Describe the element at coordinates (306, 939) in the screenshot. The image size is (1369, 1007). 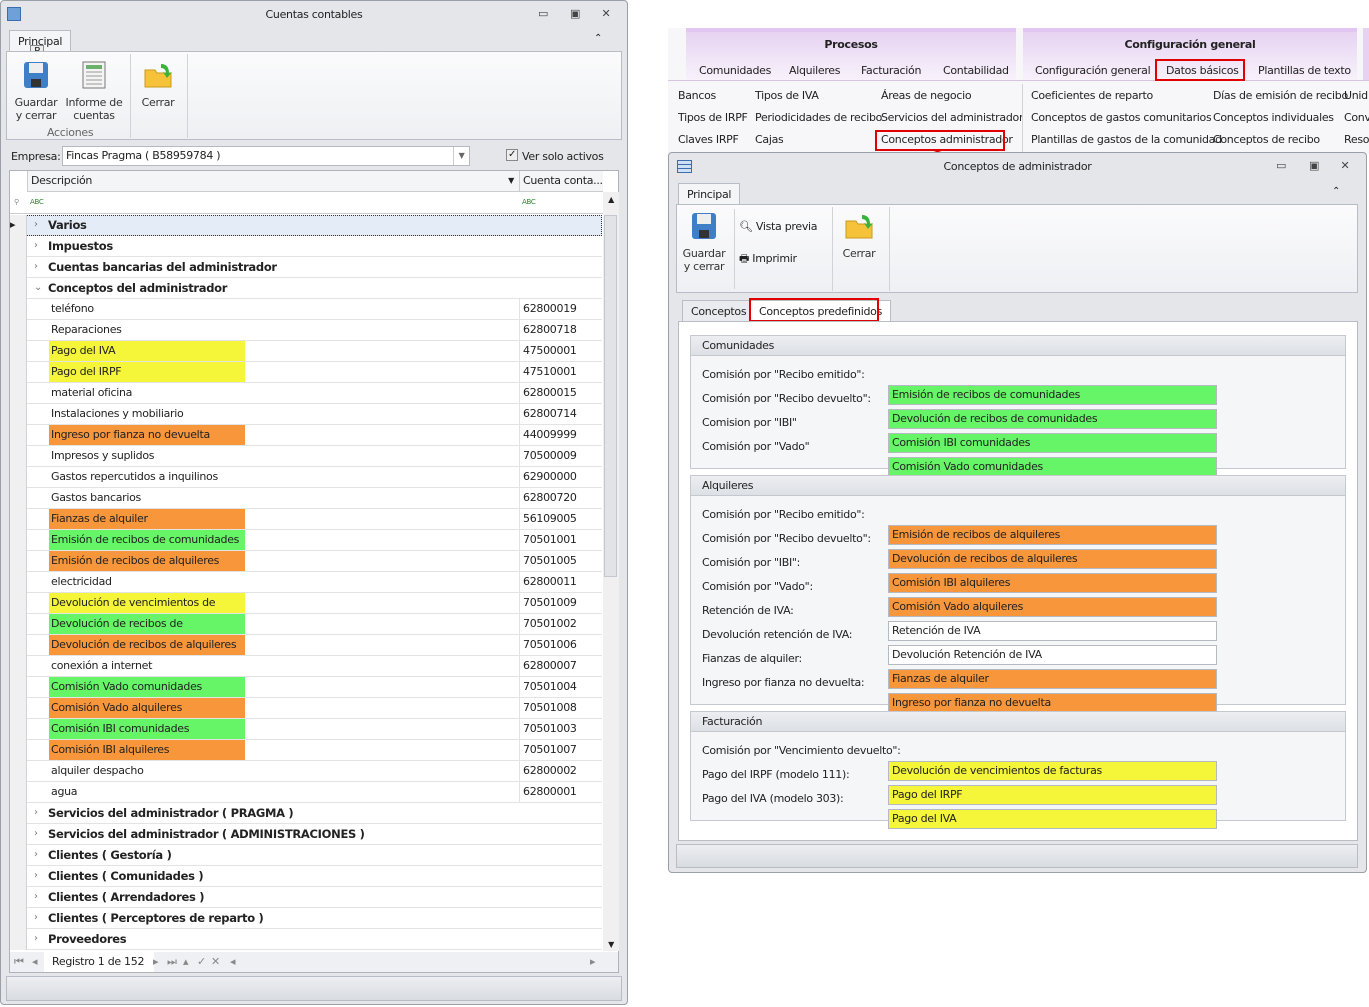
I see `group-row: › Proveedores` at that location.